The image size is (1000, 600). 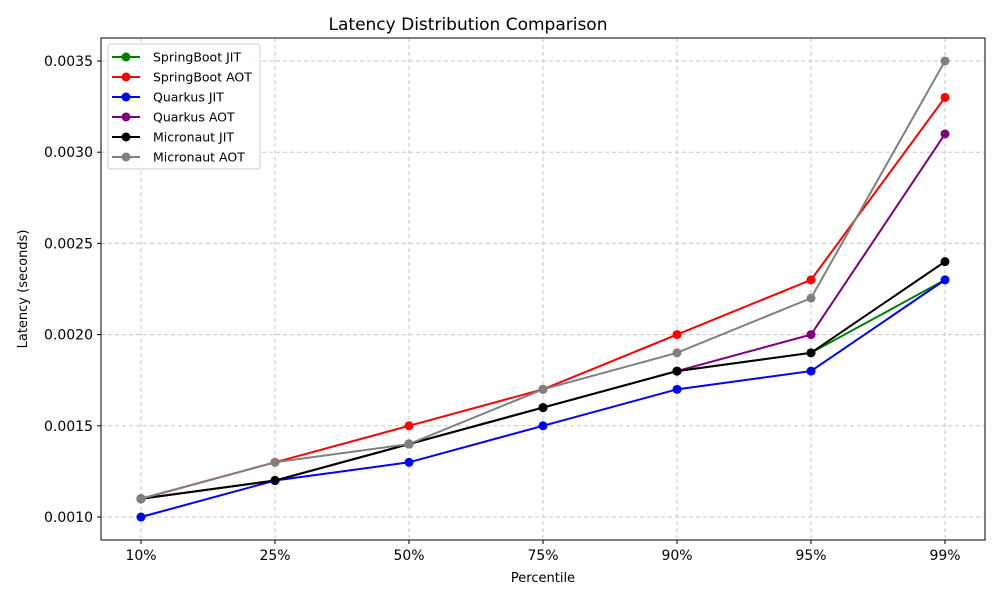 I want to click on x-tick-label: 50%, so click(x=408, y=556).